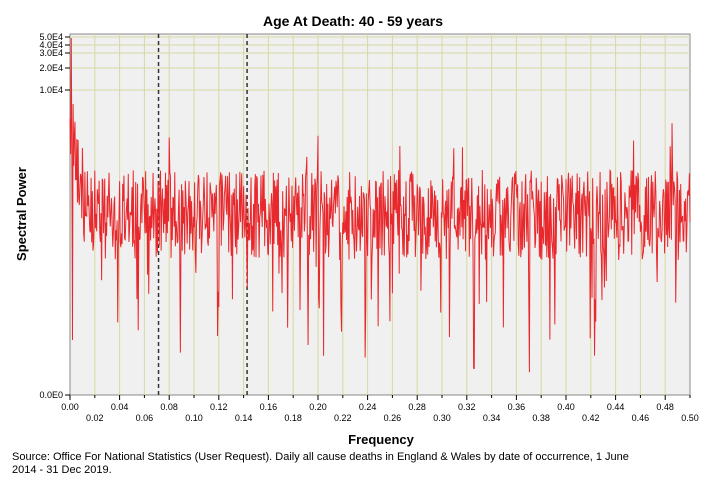 This screenshot has height=491, width=708. Describe the element at coordinates (467, 407) in the screenshot. I see `x-tick-label: 0.32` at that location.